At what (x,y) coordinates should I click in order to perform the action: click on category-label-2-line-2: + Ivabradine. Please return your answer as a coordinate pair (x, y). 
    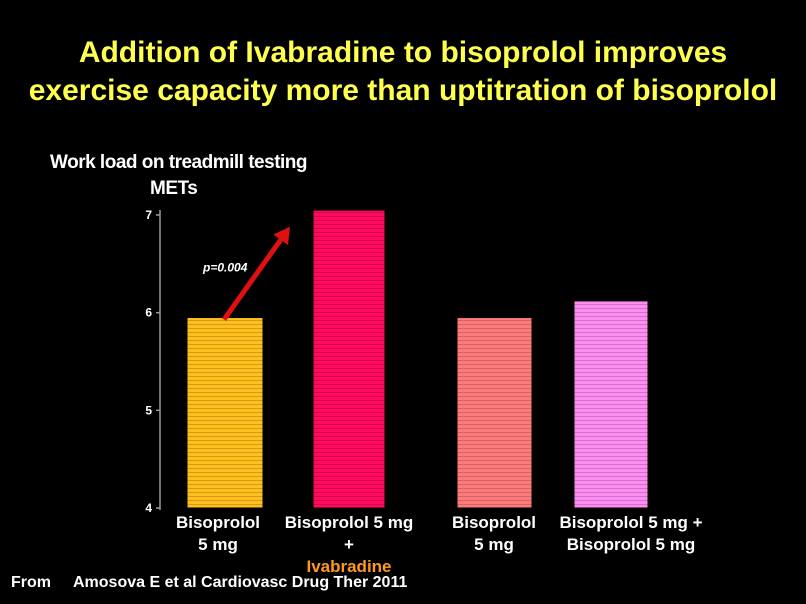
    Looking at the image, I should click on (349, 556).